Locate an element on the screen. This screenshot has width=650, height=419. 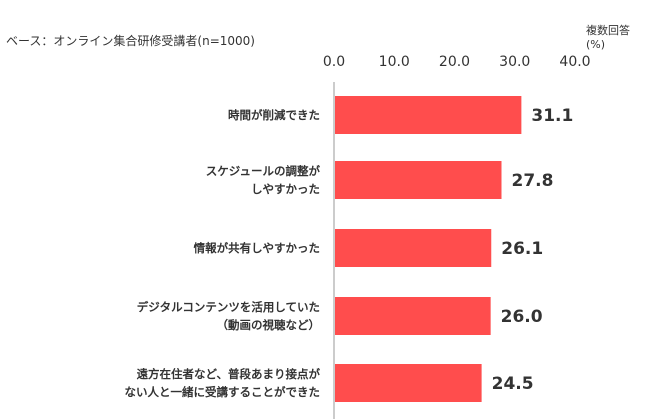
category-label: ない人と一緒に受講することができた is located at coordinates (223, 392).